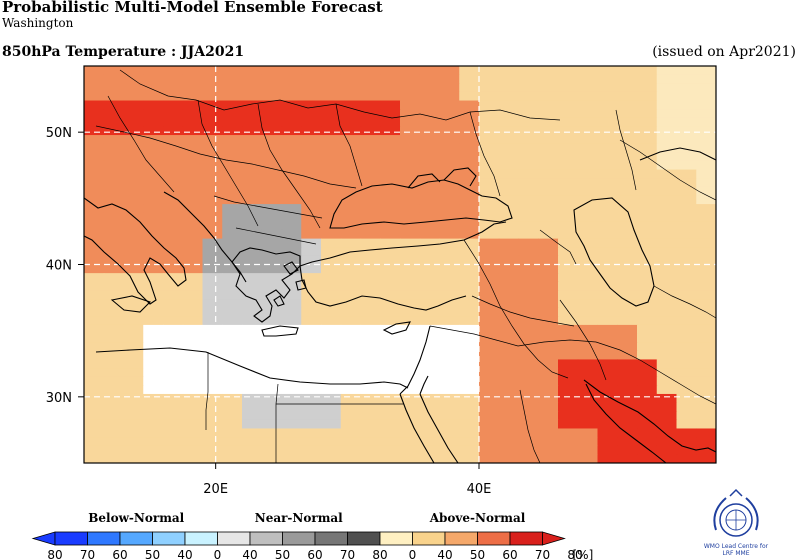 The height and width of the screenshot is (560, 800). What do you see at coordinates (477, 554) in the screenshot?
I see `legend-tick-label: 50` at bounding box center [477, 554].